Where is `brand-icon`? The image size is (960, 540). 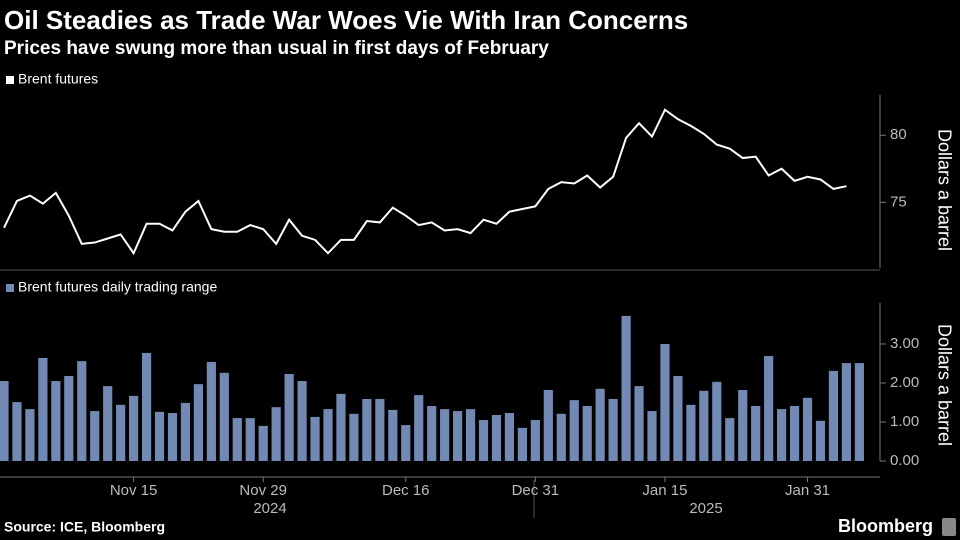 brand-icon is located at coordinates (949, 527).